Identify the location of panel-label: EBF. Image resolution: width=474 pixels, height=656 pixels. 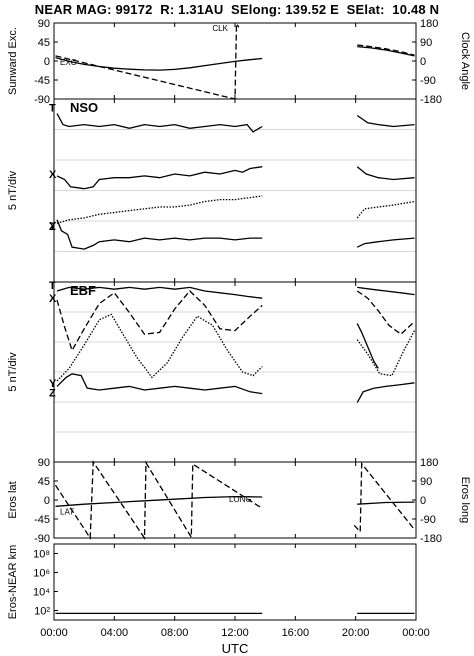
(83, 290).